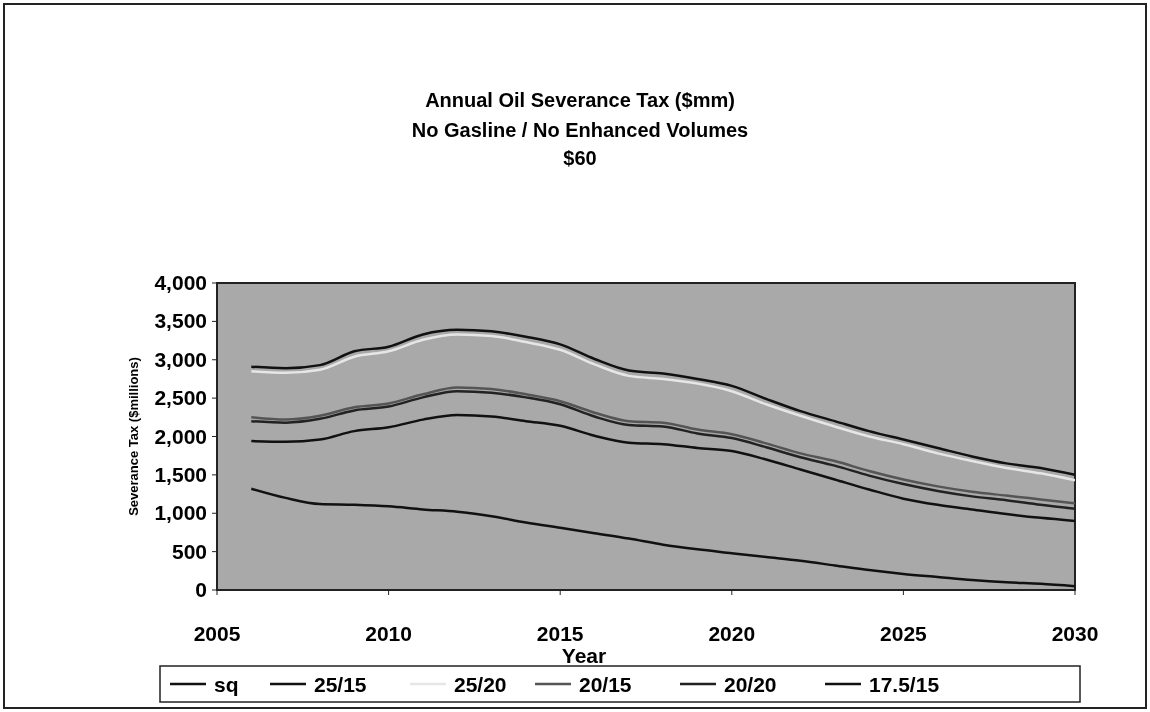 The image size is (1150, 712). I want to click on x-tick-label: 2010, so click(388, 633).